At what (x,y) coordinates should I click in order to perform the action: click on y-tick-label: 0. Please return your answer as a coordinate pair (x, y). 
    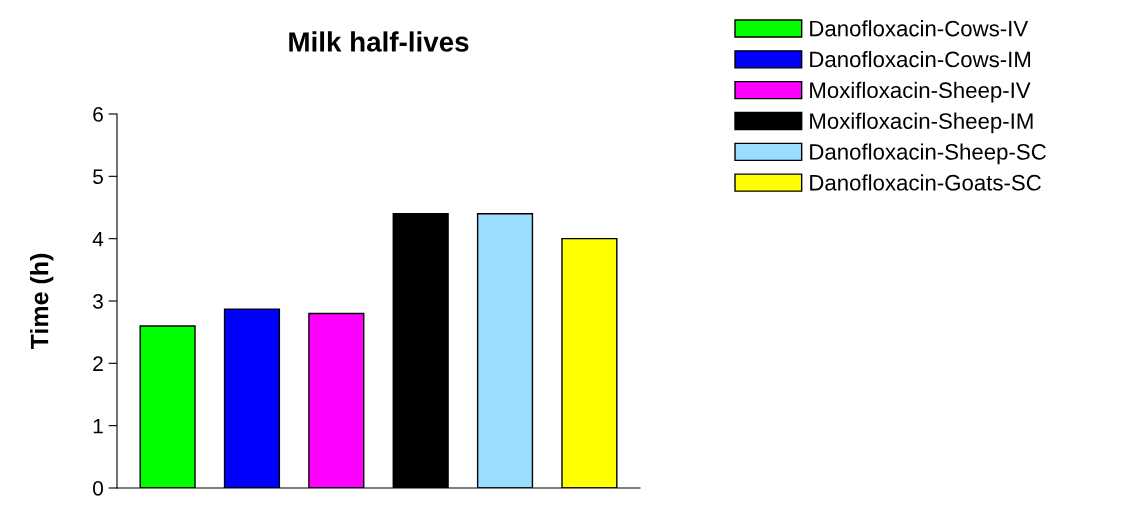
    Looking at the image, I should click on (98, 488).